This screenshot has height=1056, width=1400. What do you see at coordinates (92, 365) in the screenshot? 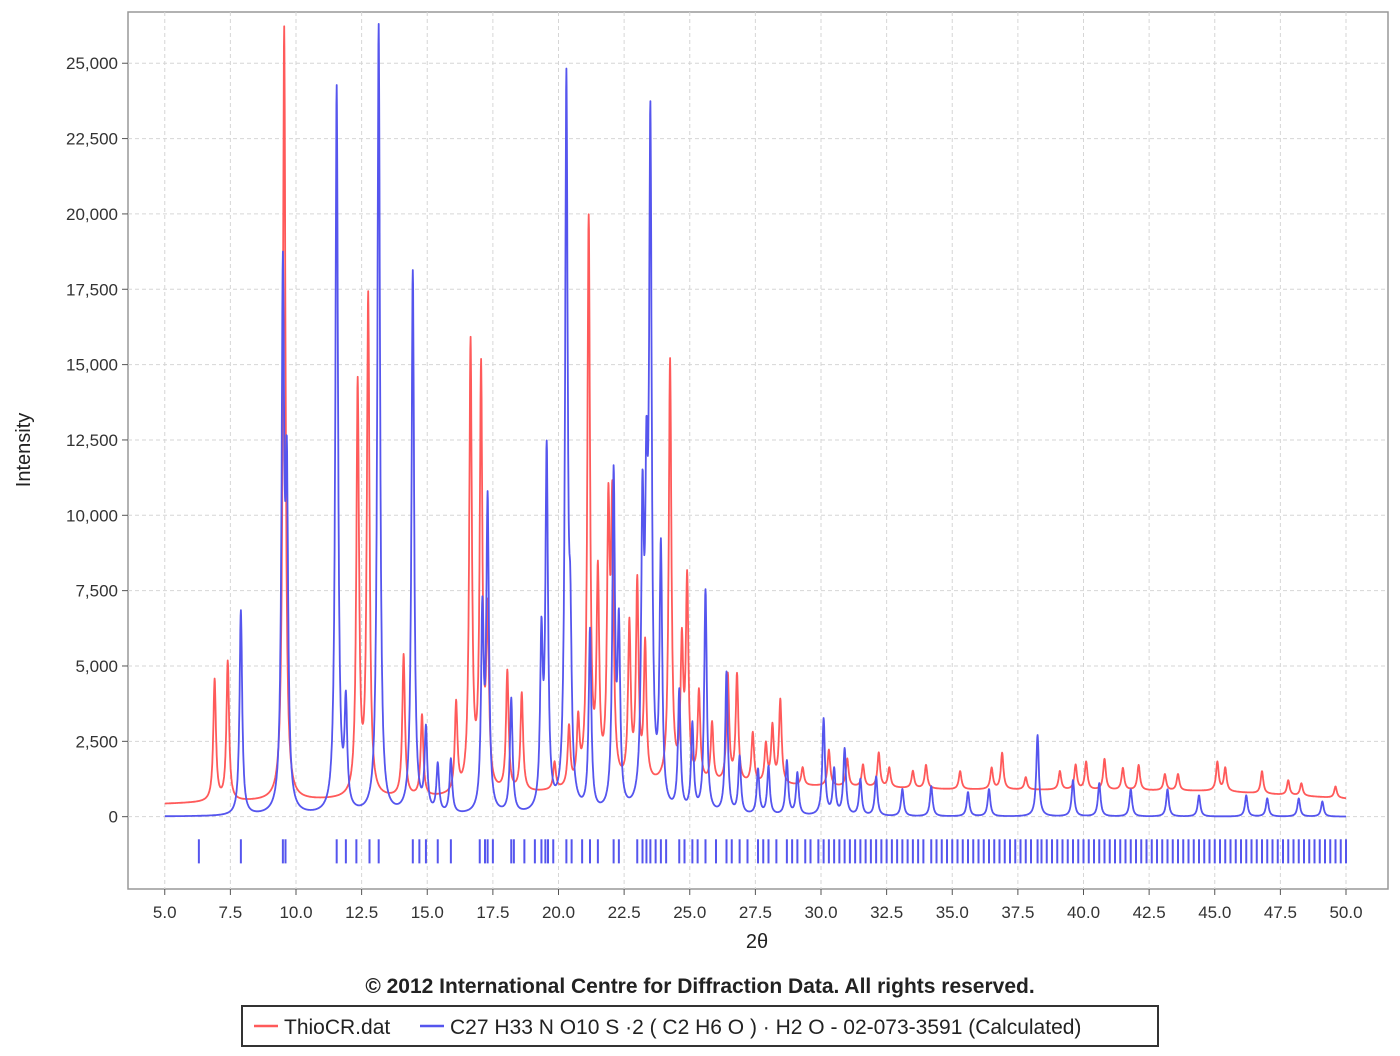
I see `y-tick-label: 15,000` at bounding box center [92, 365].